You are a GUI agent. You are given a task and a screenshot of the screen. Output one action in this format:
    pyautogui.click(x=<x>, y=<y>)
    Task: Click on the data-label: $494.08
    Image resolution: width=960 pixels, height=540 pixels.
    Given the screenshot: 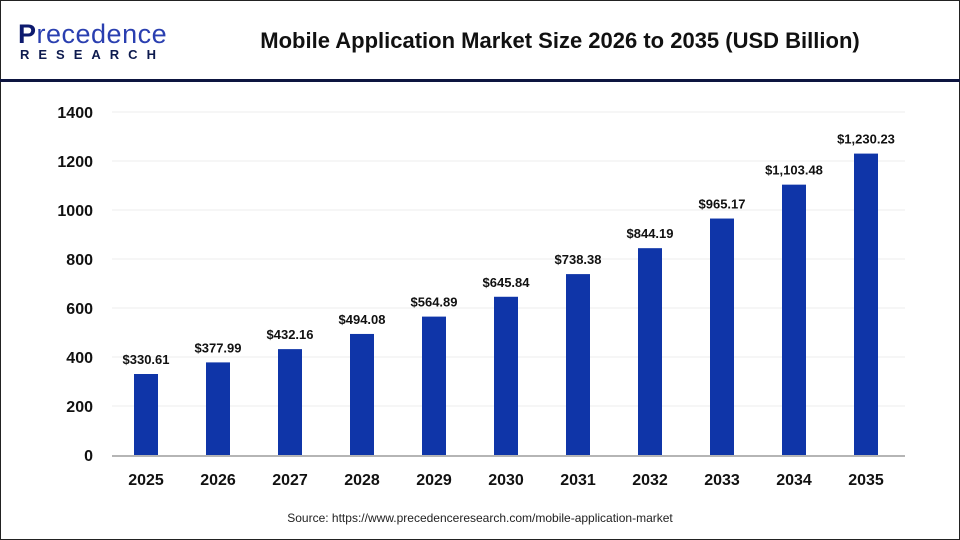 What is the action you would take?
    pyautogui.click(x=362, y=319)
    